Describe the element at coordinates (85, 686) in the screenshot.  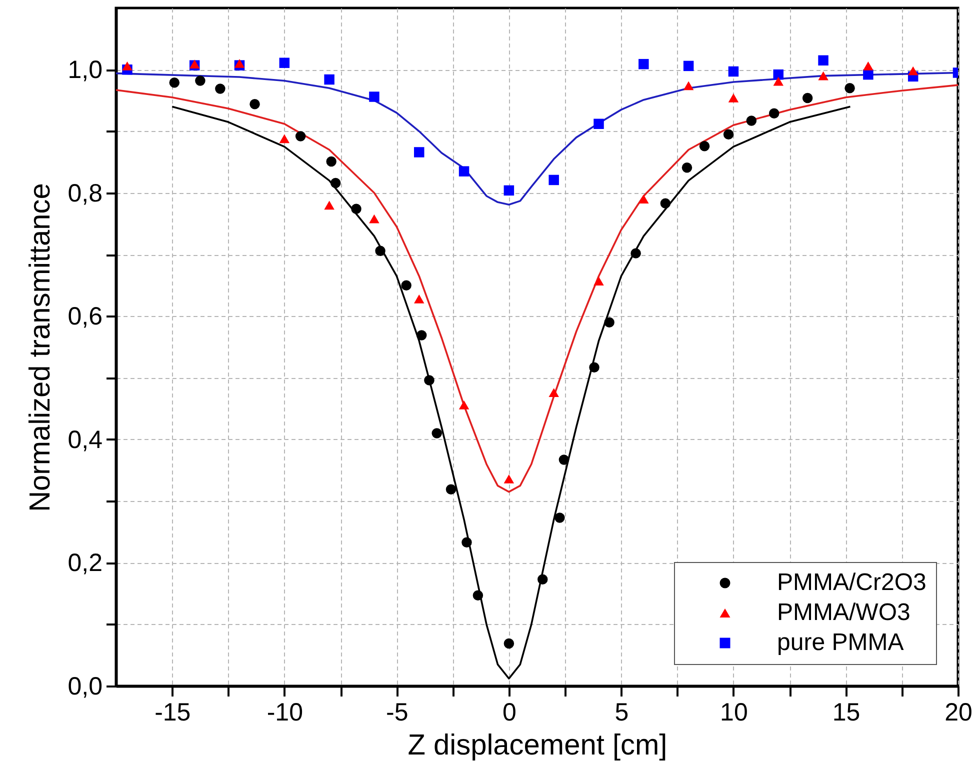
I see `y-tick-label: 0,0` at that location.